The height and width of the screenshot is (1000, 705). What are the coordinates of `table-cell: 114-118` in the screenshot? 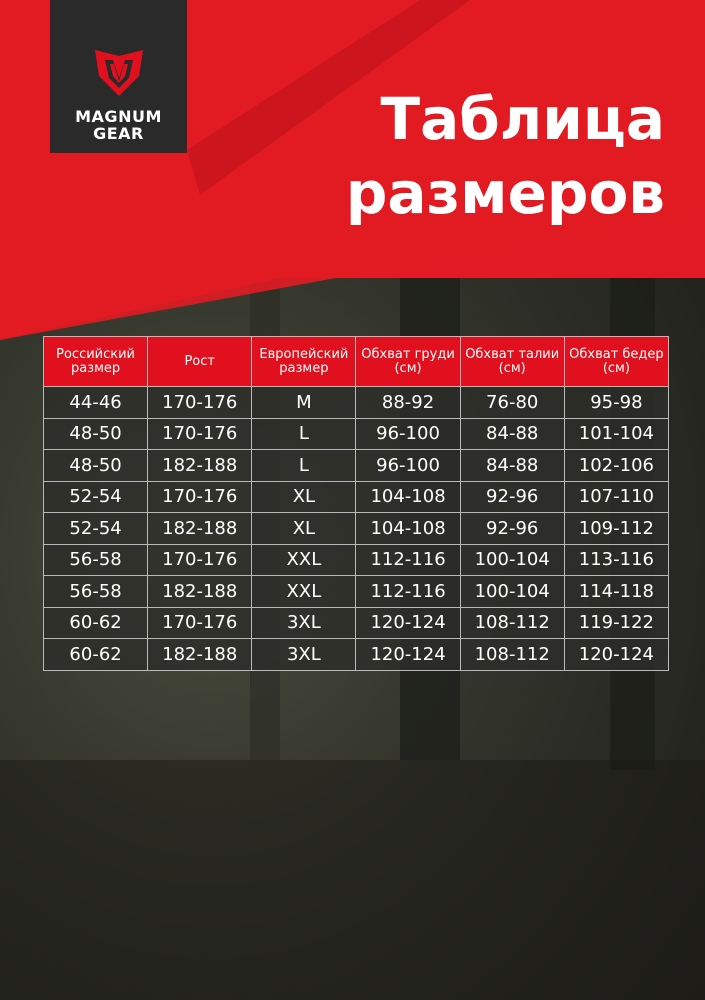 It's located at (616, 591).